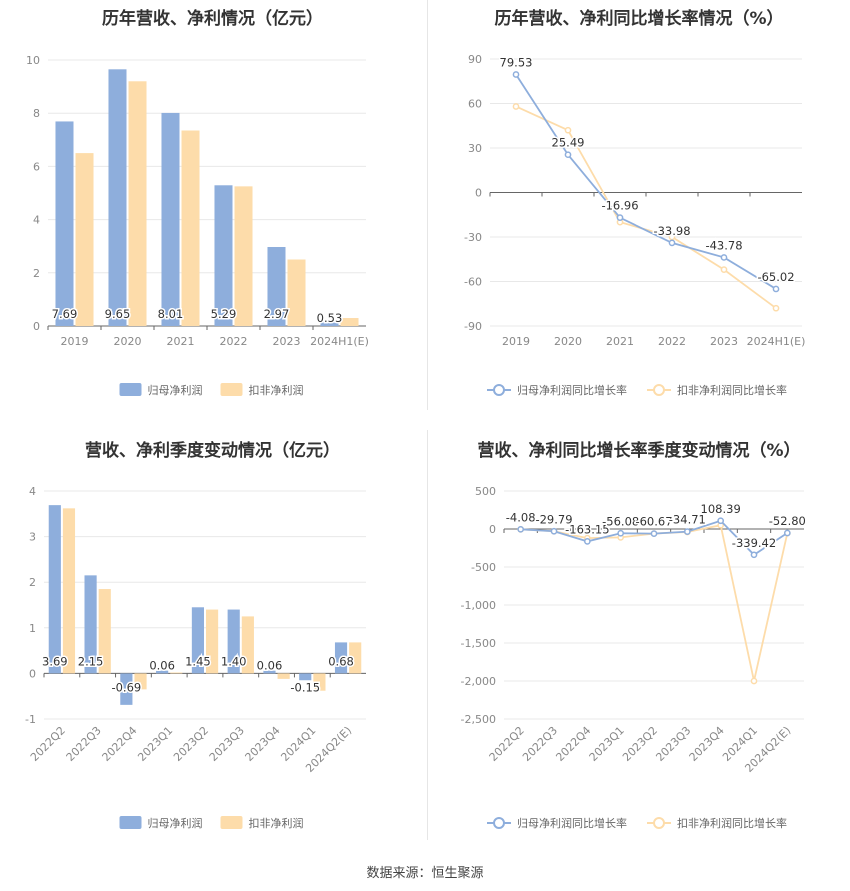 The height and width of the screenshot is (891, 850). I want to click on data-label: 1.45, so click(198, 661).